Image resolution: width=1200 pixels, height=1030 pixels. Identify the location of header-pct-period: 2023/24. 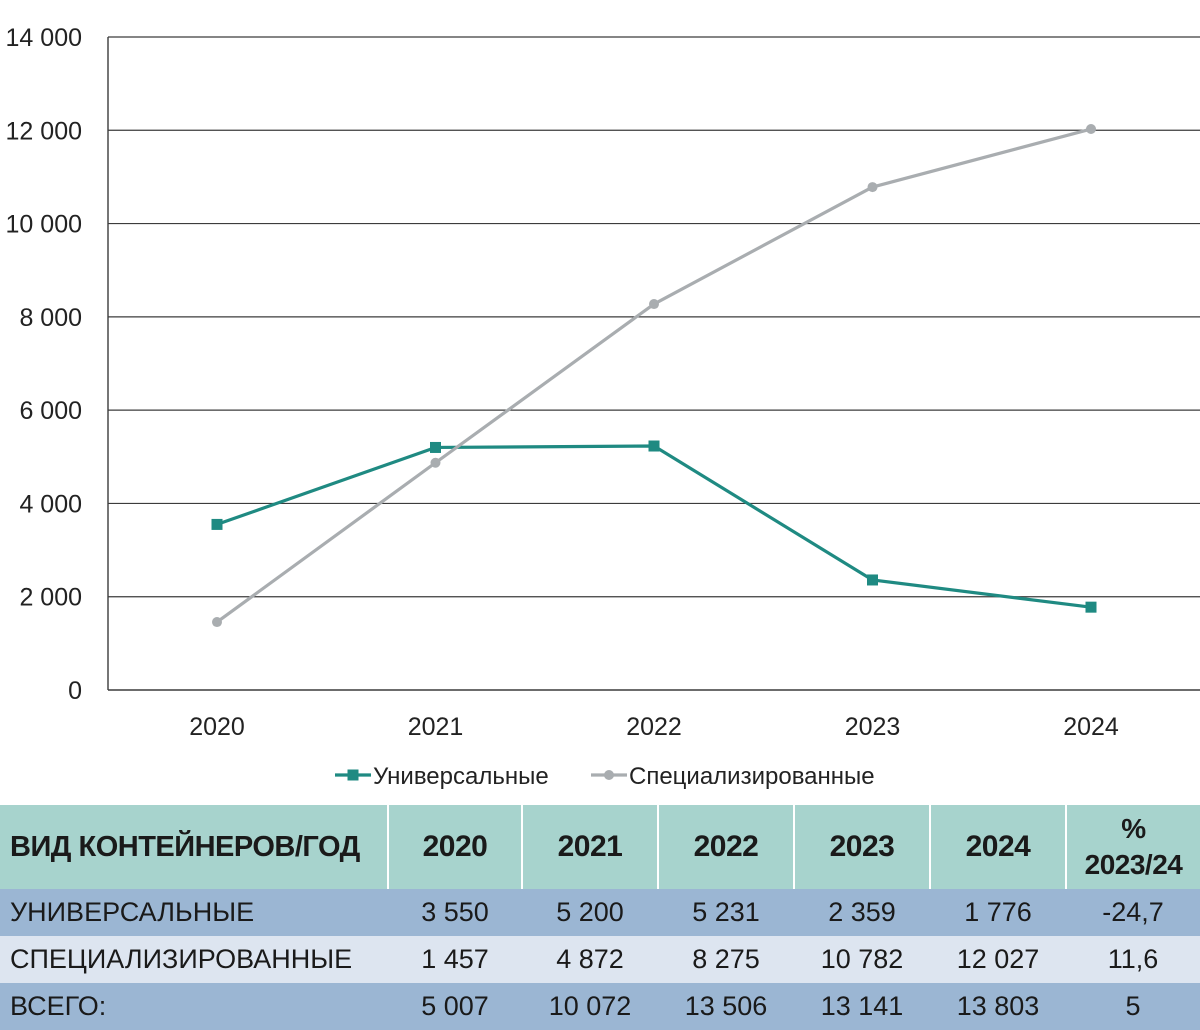
(1133, 864).